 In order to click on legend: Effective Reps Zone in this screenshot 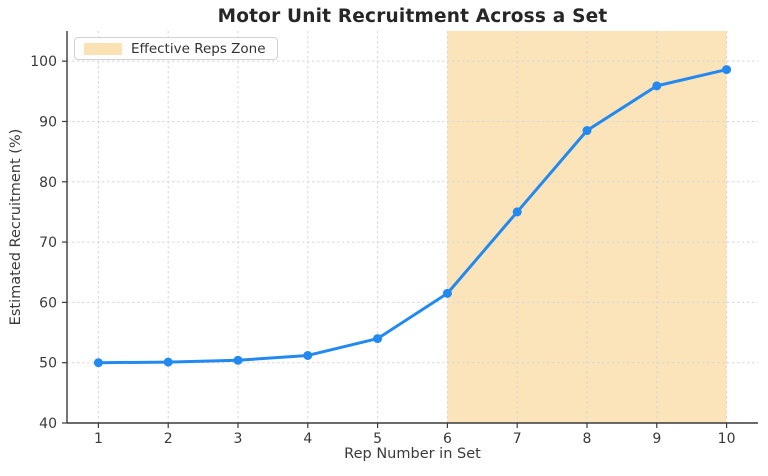, I will do `click(176, 48)`.